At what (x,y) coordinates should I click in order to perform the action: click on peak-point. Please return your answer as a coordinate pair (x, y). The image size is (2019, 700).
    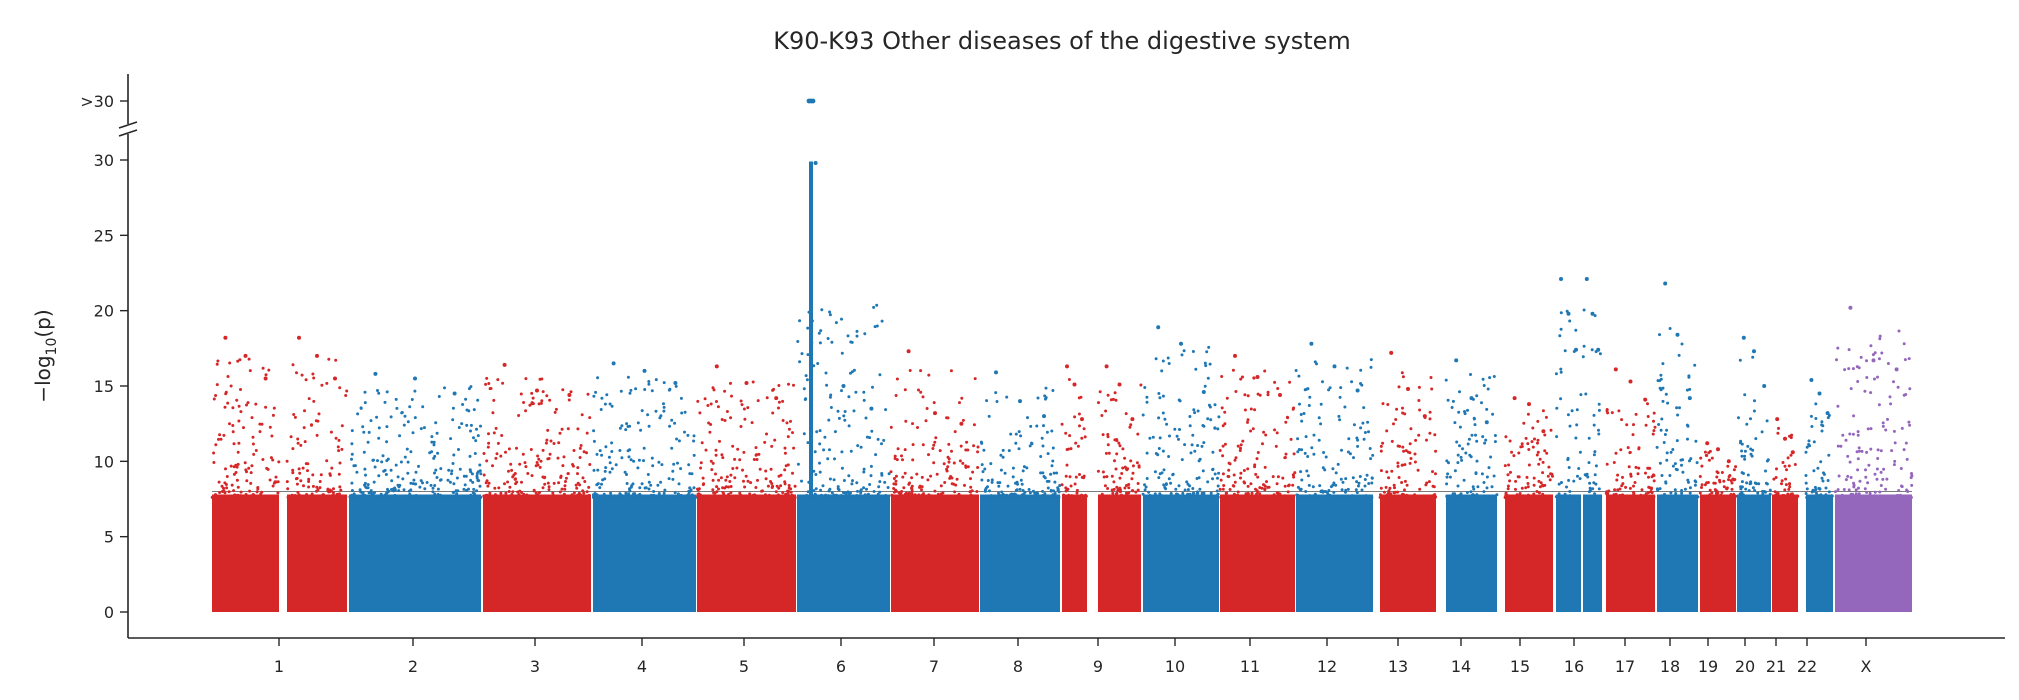
    Looking at the image, I should click on (815, 163).